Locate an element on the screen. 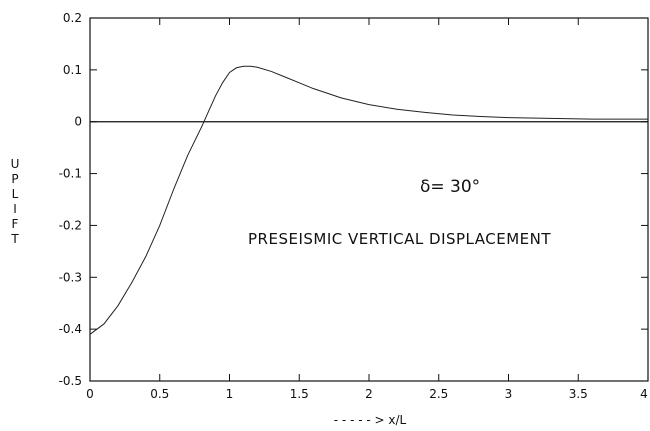  preseismic-annotation: PRESEISMIC VERTICAL DISPLACEMENT is located at coordinates (399, 239).